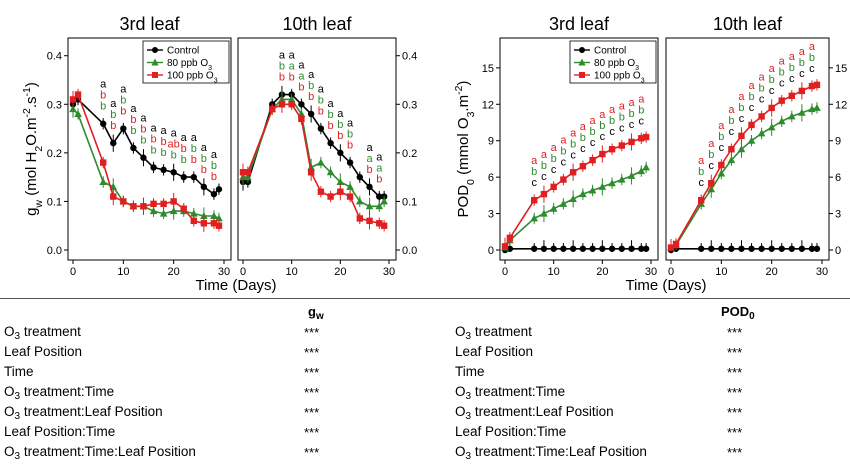 The height and width of the screenshot is (470, 850). Describe the element at coordinates (838, 142) in the screenshot. I see `y-tick-label: 9` at that location.